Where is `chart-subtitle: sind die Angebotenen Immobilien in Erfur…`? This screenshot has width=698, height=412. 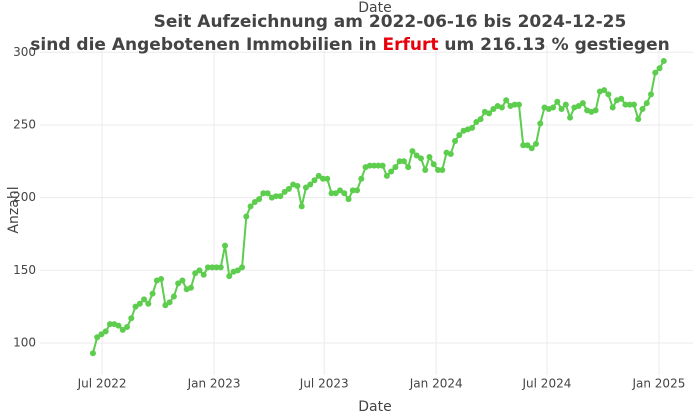
chart-subtitle: sind die Angebotenen Immobilien in Erfur… is located at coordinates (349, 45).